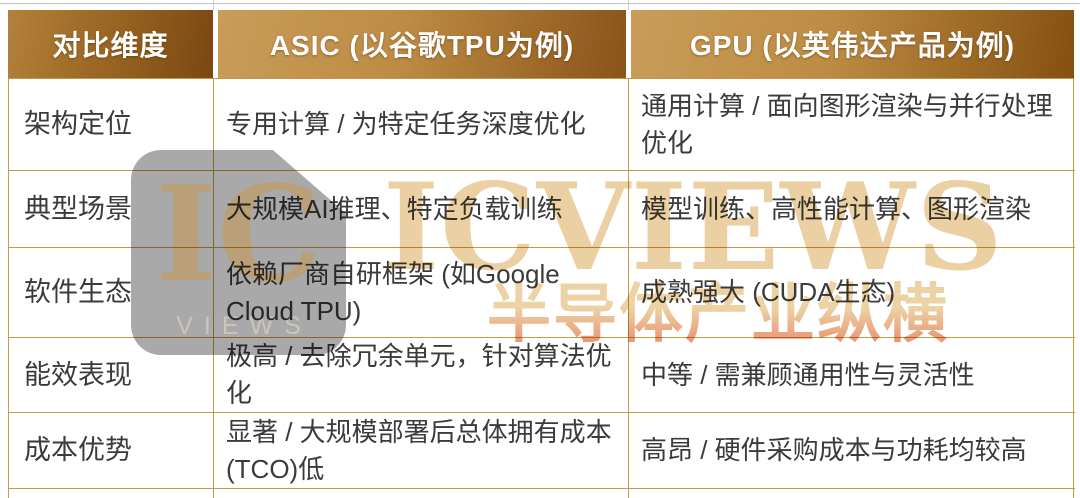  I want to click on table-header-row: 对比维度 ASIC (以谷歌TPU为例) GPU (以英伟达产品为例), so click(541, 44).